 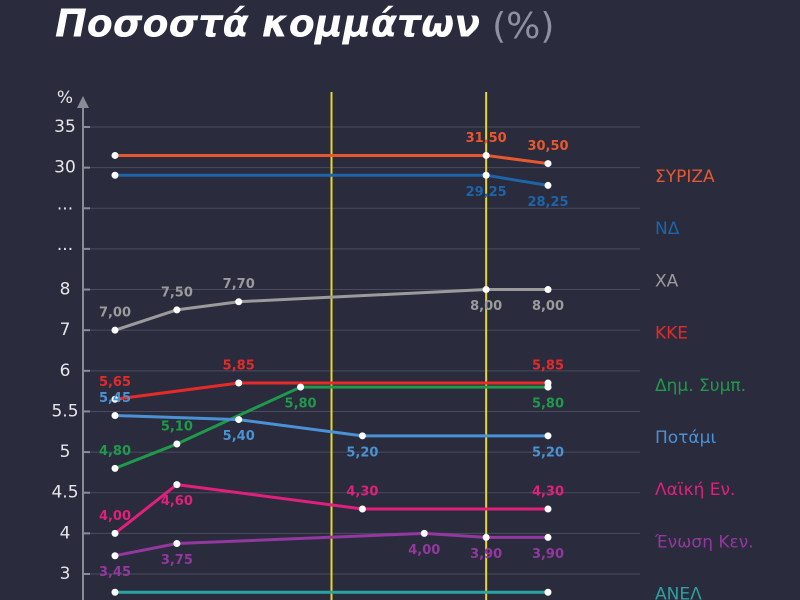 What do you see at coordinates (115, 572) in the screenshot?
I see `data-label: 3,45` at bounding box center [115, 572].